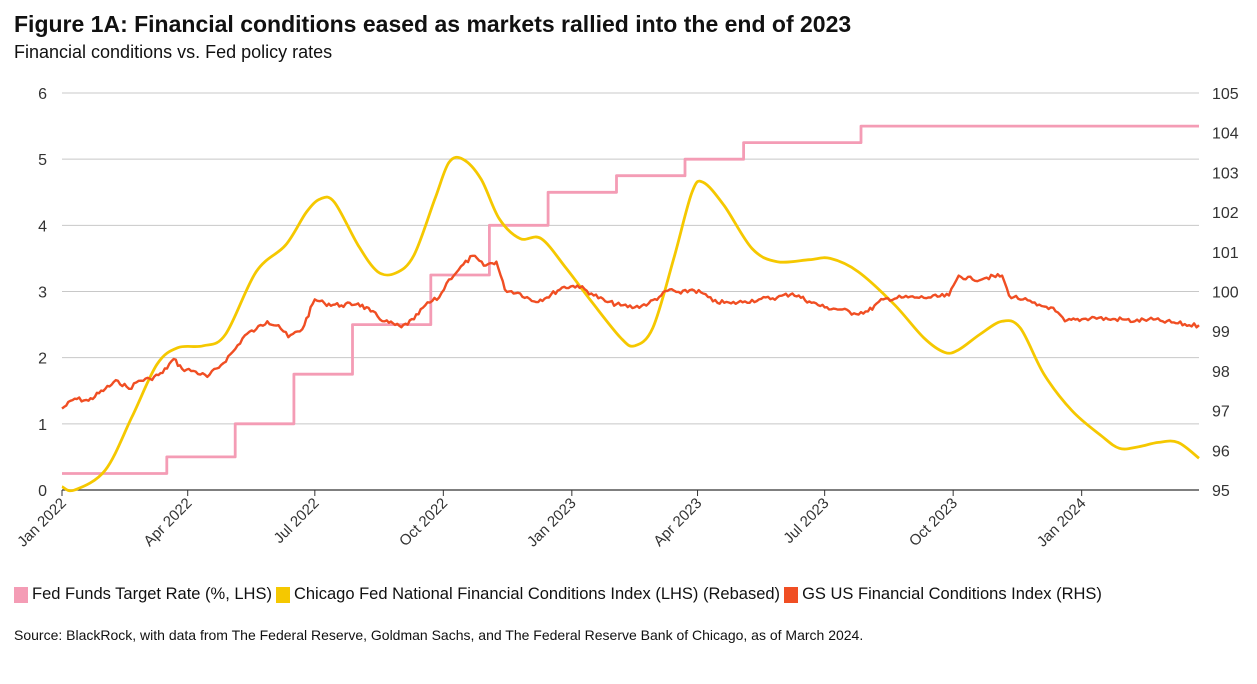 Image resolution: width=1257 pixels, height=684 pixels. What do you see at coordinates (42, 359) in the screenshot?
I see `y-left-tick-label: 2` at bounding box center [42, 359].